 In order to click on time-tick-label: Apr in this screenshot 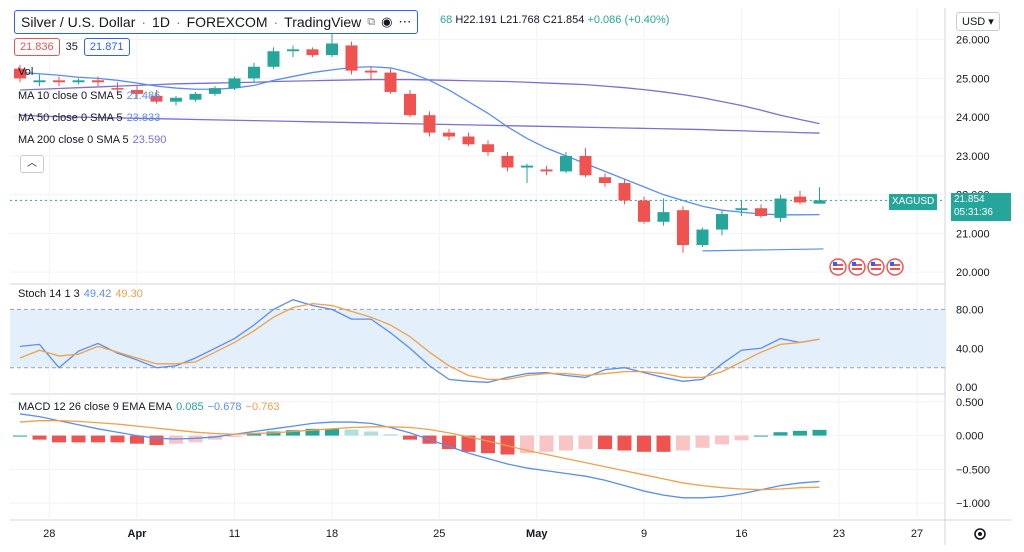, I will do `click(138, 534)`.